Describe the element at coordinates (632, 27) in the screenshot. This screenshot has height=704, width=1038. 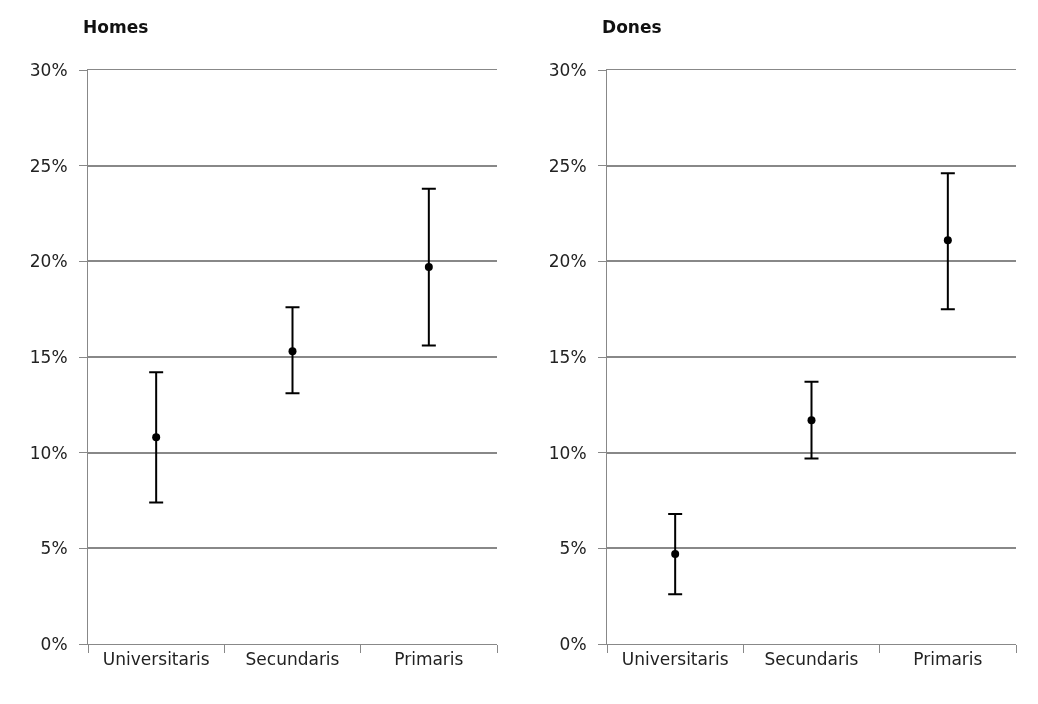
I see `chart-title: Dones` at that location.